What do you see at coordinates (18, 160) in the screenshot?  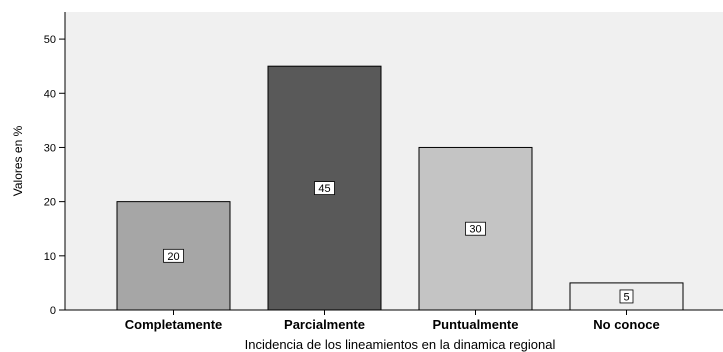 I see `y-axis-title: Valores en %` at bounding box center [18, 160].